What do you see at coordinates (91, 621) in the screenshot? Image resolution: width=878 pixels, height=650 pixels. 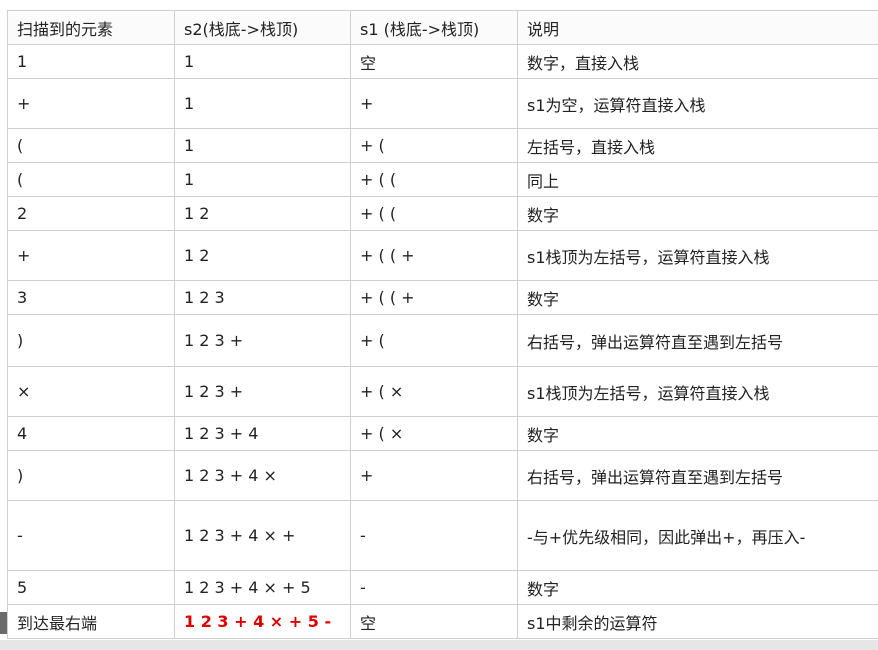 I see `cell-el: 到达最右端` at bounding box center [91, 621].